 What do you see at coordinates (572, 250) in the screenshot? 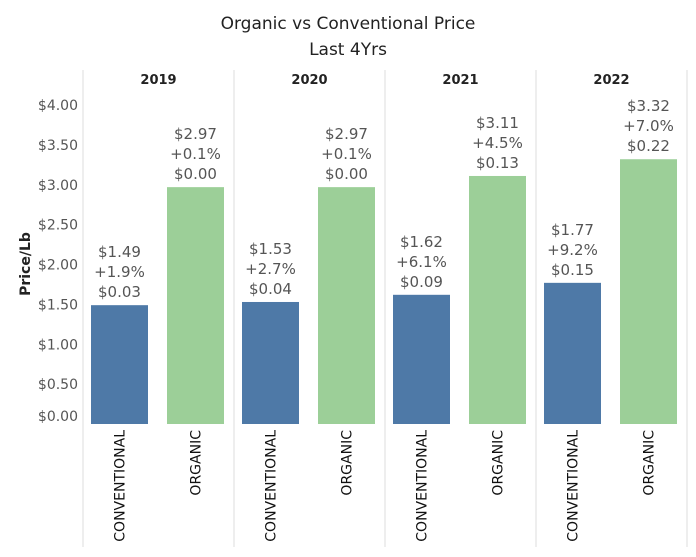
I see `data-label: +9.2%` at bounding box center [572, 250].